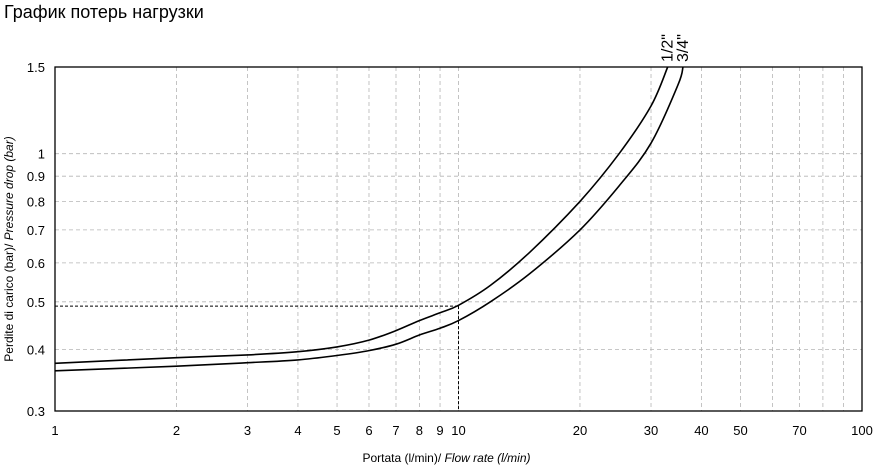 This screenshot has height=466, width=880. I want to click on page-title: График потерь нагрузки, so click(104, 12).